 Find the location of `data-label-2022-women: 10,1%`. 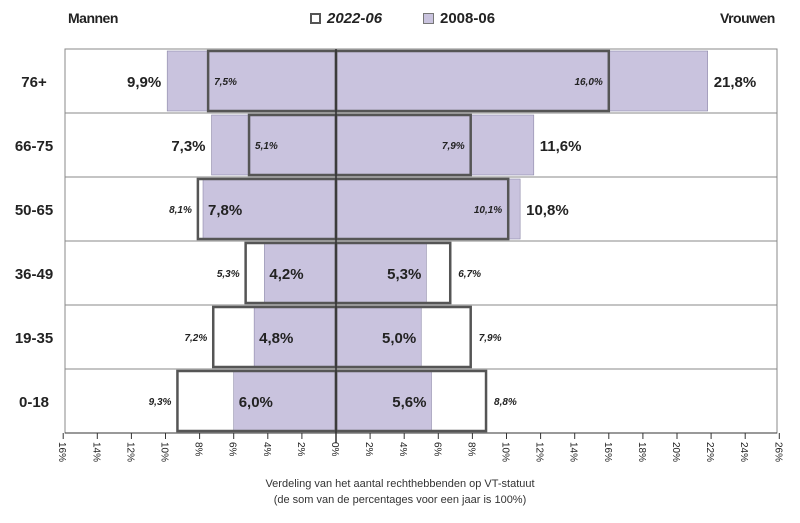

data-label-2022-women: 10,1% is located at coordinates (488, 210).